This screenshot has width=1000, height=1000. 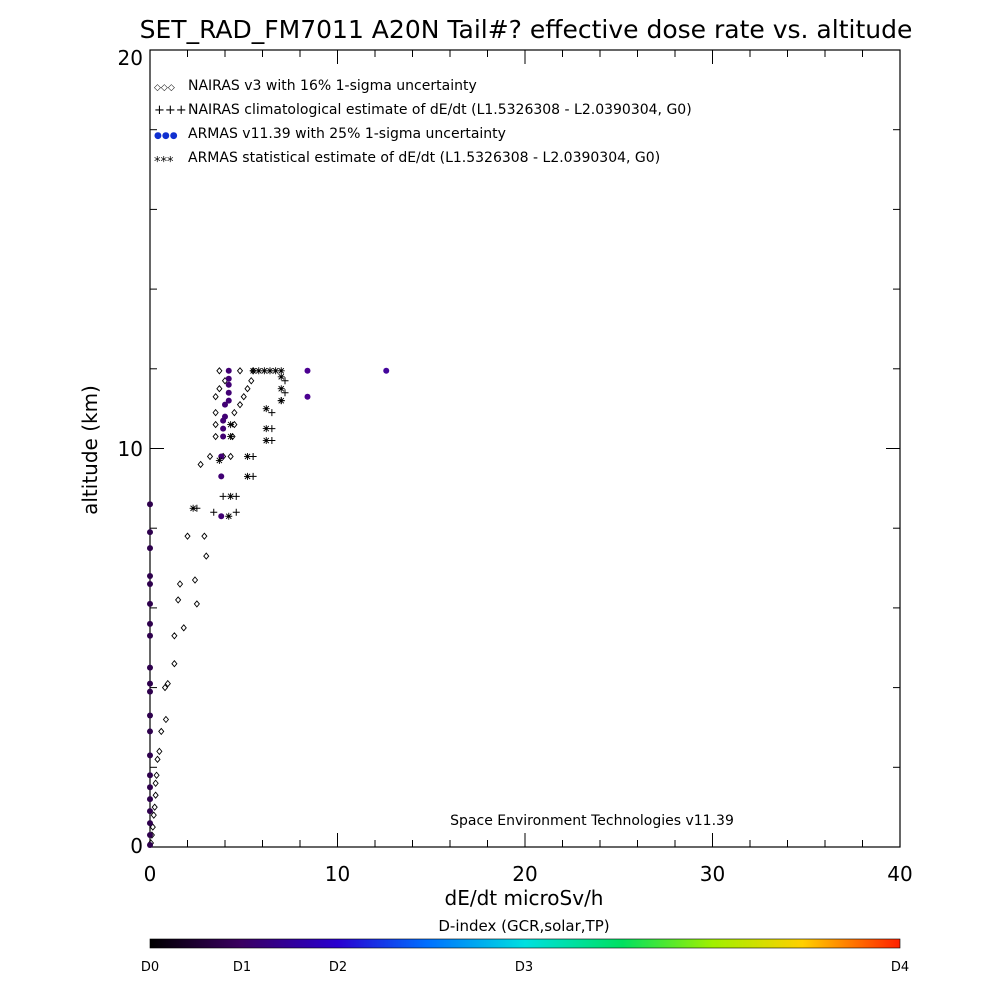 I want to click on y-tick-labels: 0 10 20, so click(x=130, y=452).